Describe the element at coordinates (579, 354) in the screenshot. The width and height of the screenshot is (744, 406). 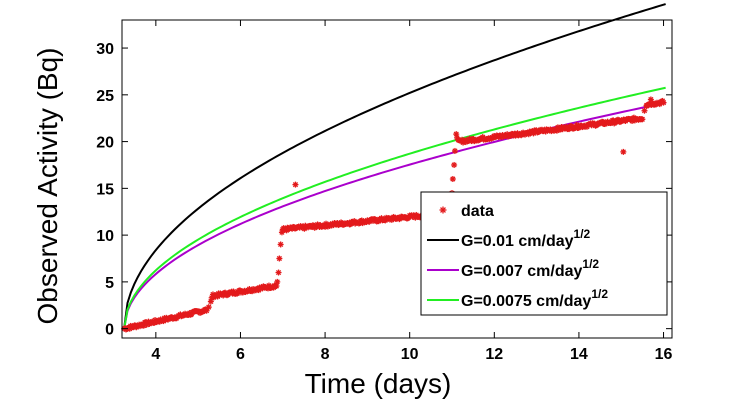
I see `x-tick-label: 14` at that location.